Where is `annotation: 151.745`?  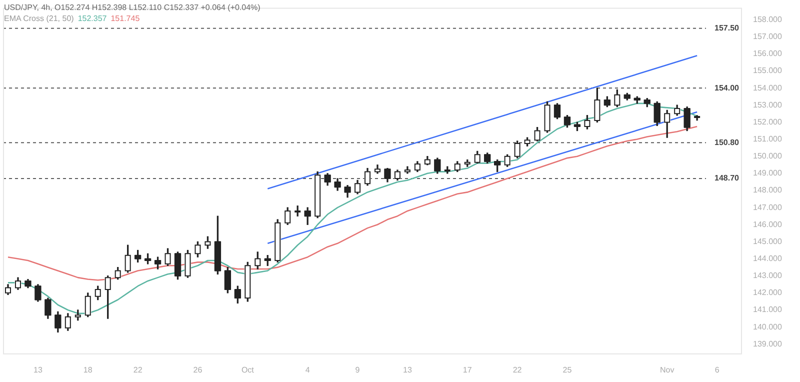 annotation: 151.745 is located at coordinates (125, 18).